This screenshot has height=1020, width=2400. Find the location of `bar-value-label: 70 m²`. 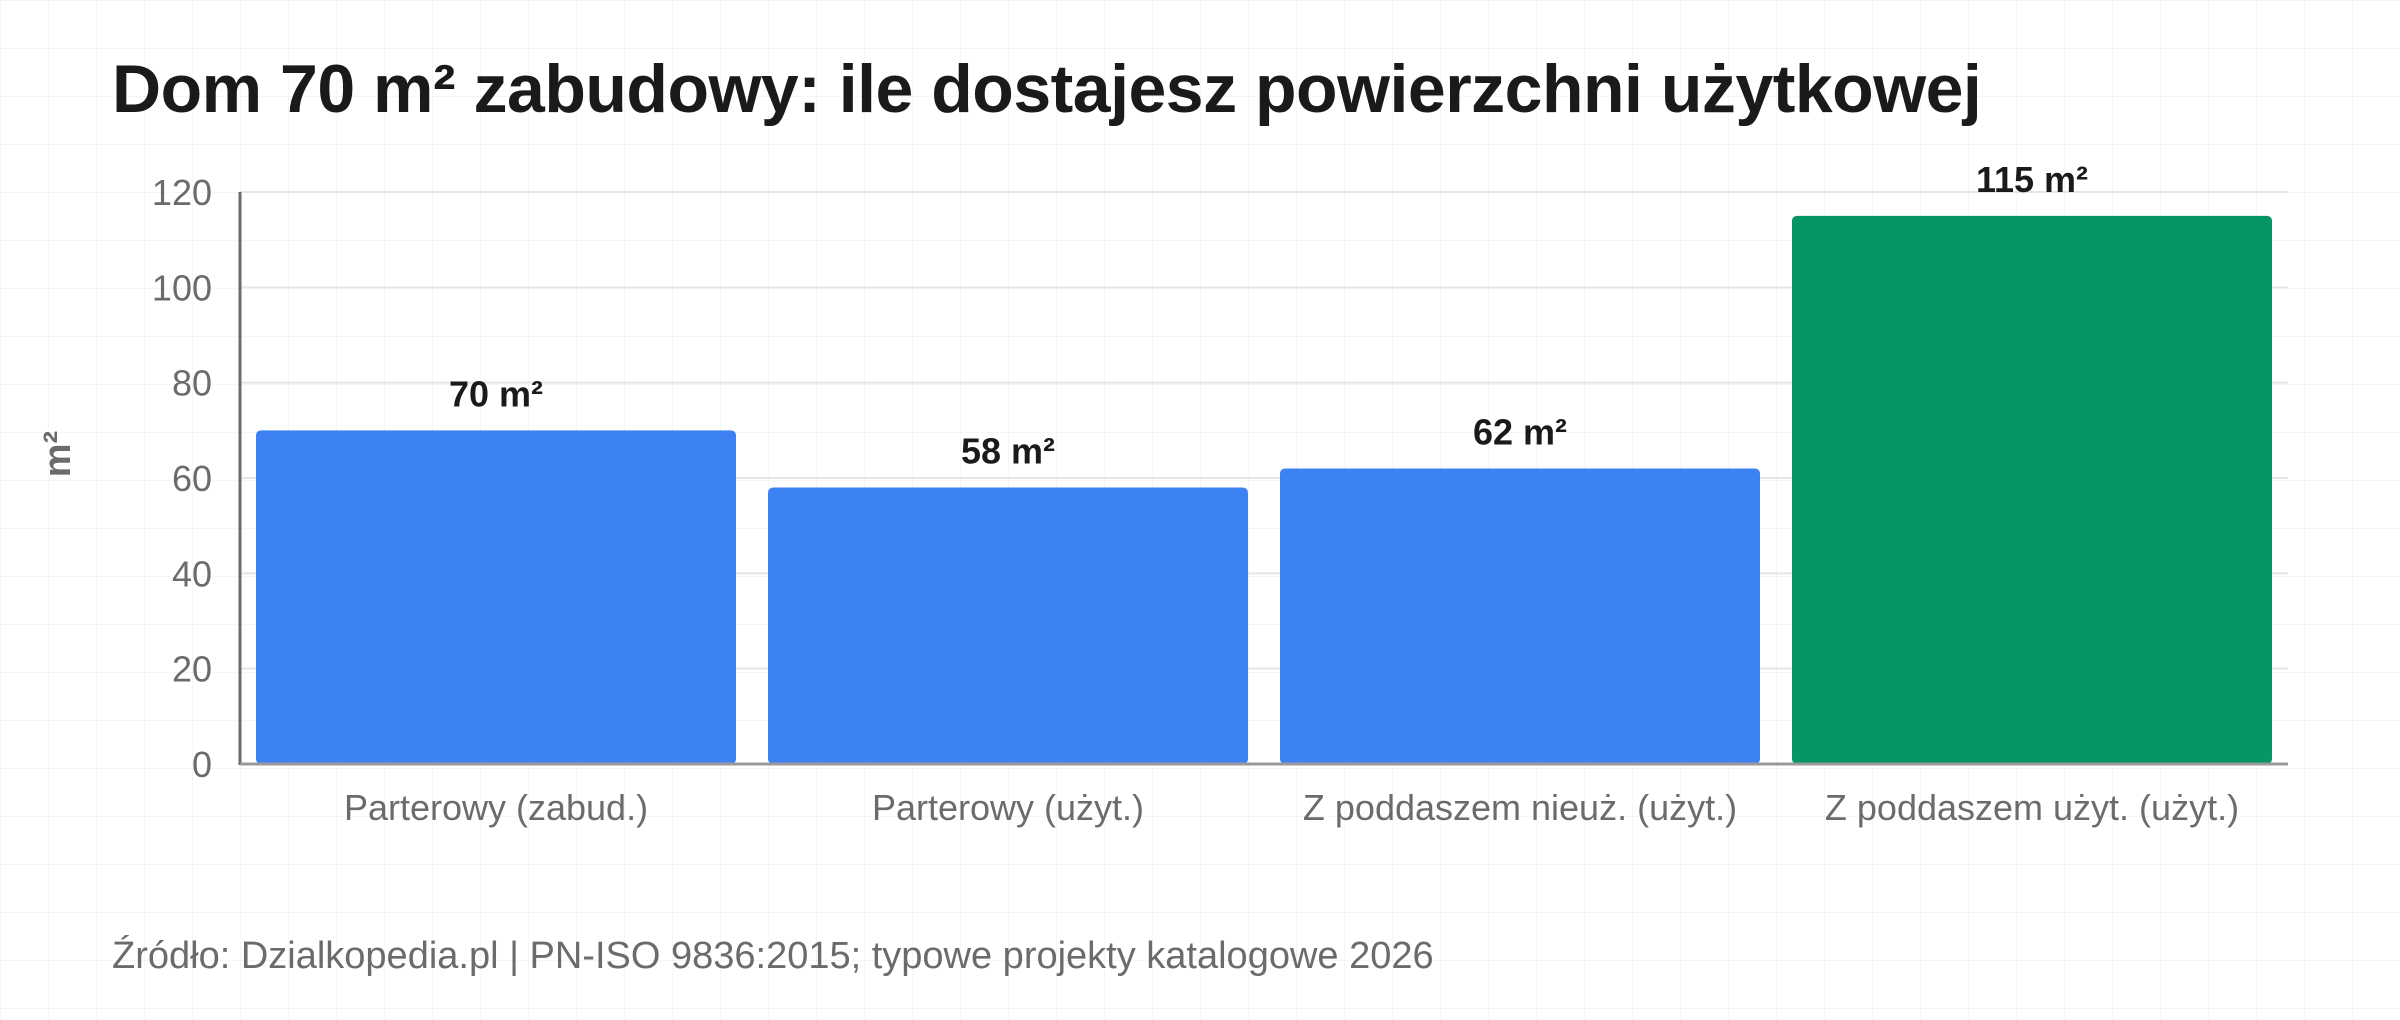

bar-value-label: 70 m² is located at coordinates (496, 393).